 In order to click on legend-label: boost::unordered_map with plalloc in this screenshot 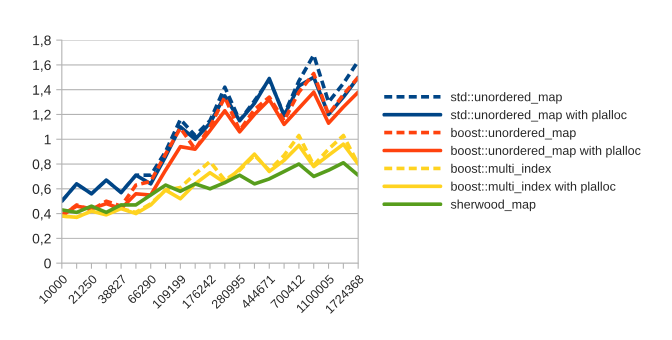, I will do `click(546, 152)`.